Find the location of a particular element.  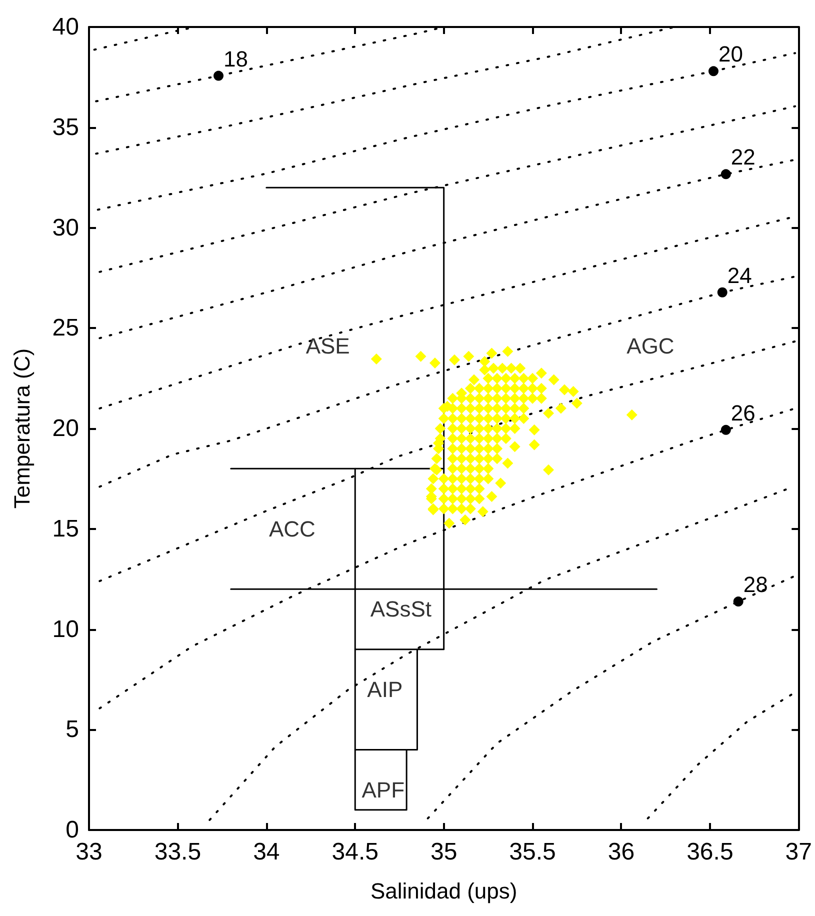

annotation: 28 is located at coordinates (755, 585).